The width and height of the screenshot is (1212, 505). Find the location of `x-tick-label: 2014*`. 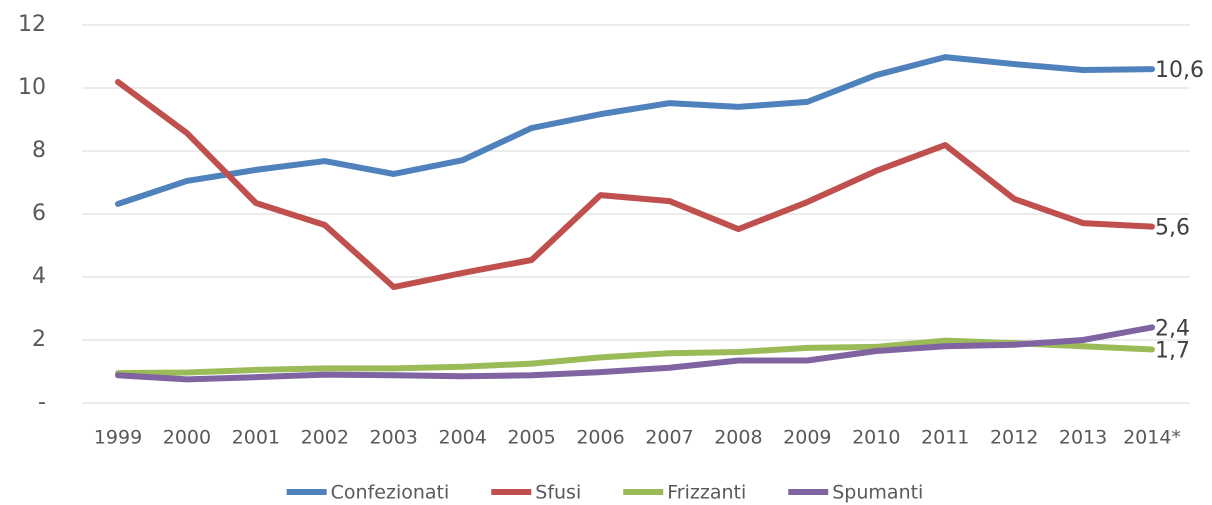

x-tick-label: 2014* is located at coordinates (1152, 438).